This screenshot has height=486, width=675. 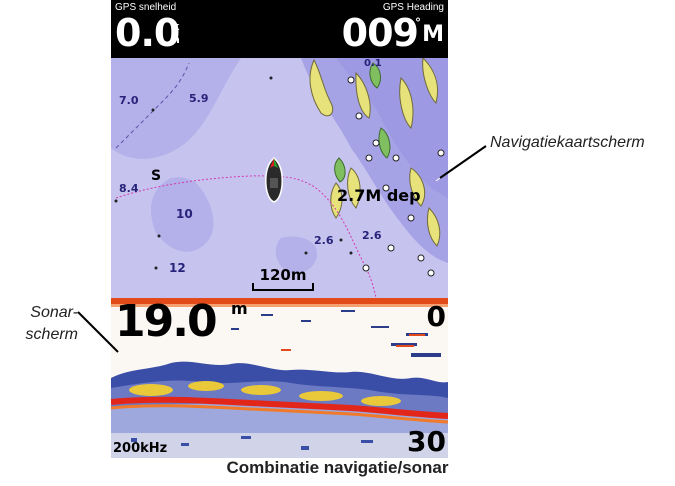 I want to click on frequency-label: 200kHz, so click(x=140, y=448).